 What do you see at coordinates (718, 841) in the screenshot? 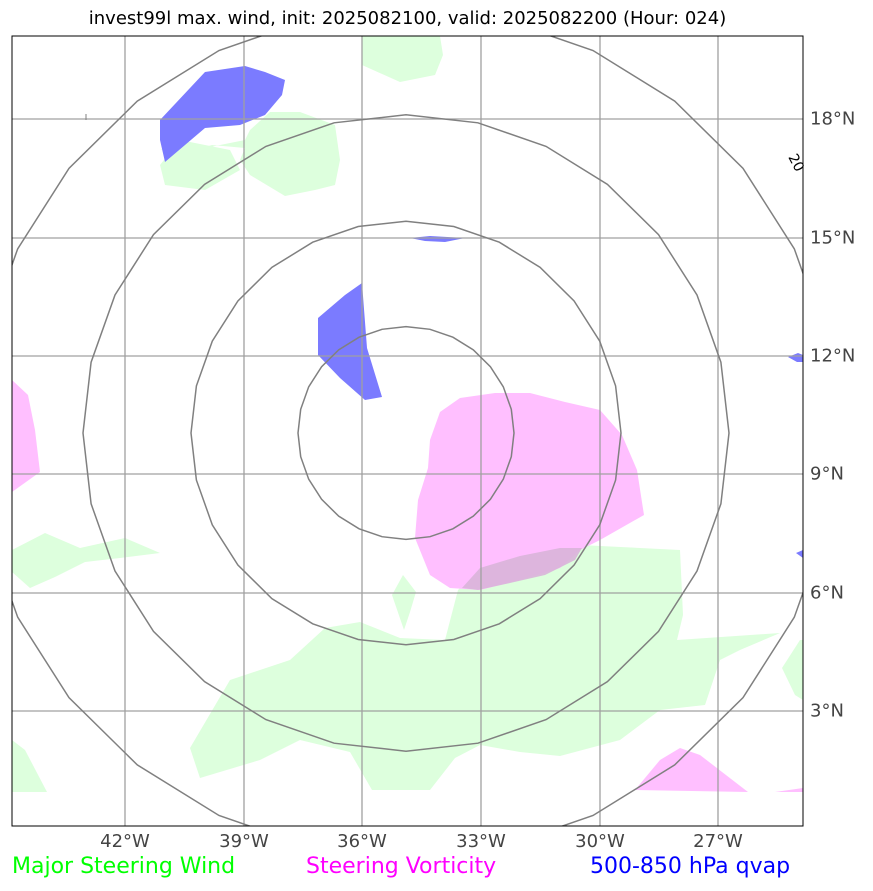
I see `lon-label-27w: 27°W` at bounding box center [718, 841].